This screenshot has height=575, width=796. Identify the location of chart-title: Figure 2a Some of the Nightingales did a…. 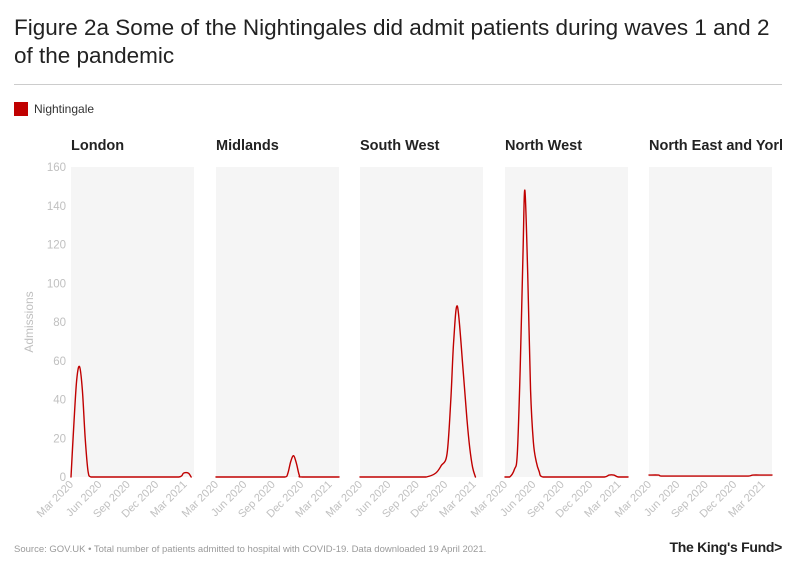
(392, 41).